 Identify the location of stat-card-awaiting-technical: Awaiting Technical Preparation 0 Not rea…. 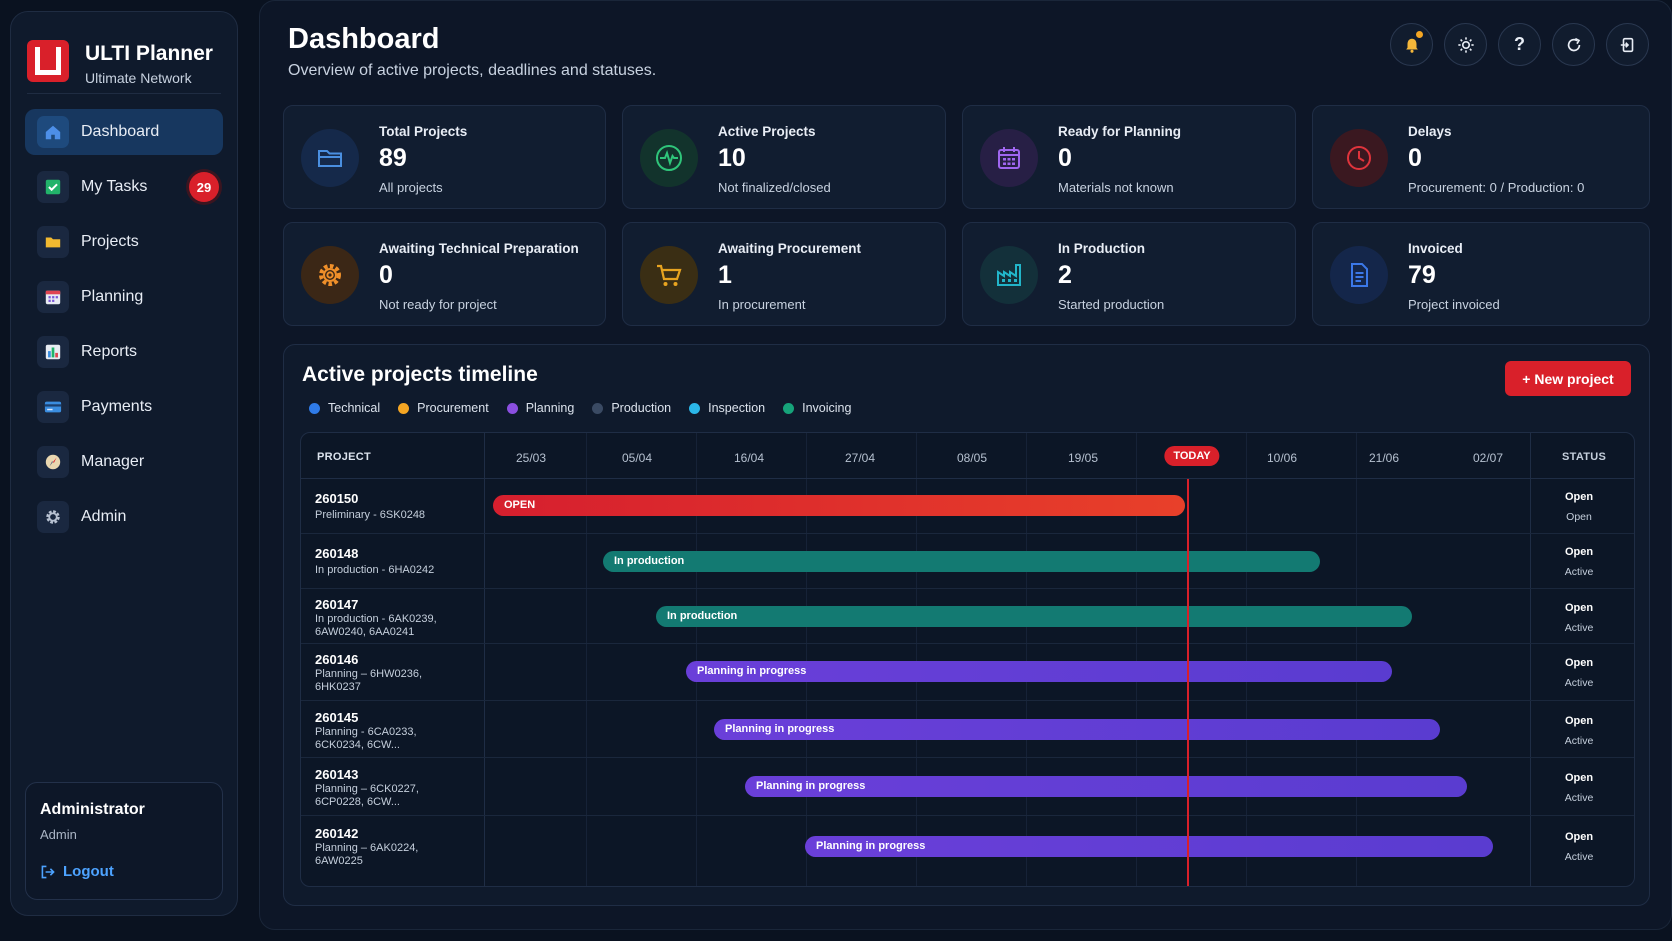
(444, 274).